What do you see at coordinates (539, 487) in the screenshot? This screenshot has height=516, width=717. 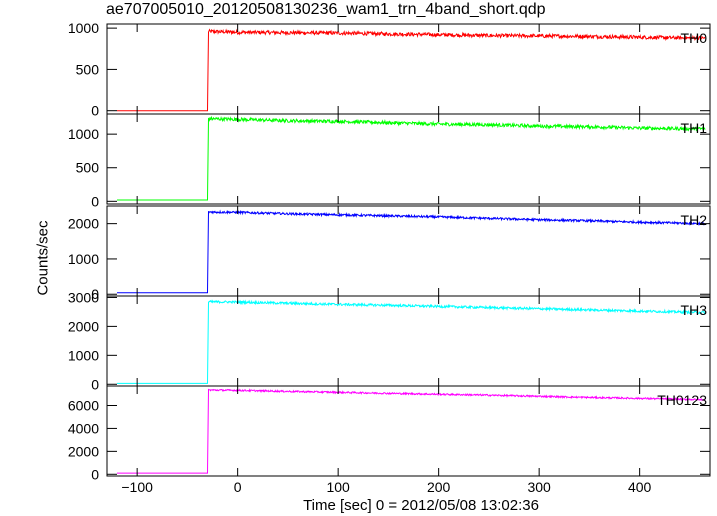 I see `x-tick-label: 300` at bounding box center [539, 487].